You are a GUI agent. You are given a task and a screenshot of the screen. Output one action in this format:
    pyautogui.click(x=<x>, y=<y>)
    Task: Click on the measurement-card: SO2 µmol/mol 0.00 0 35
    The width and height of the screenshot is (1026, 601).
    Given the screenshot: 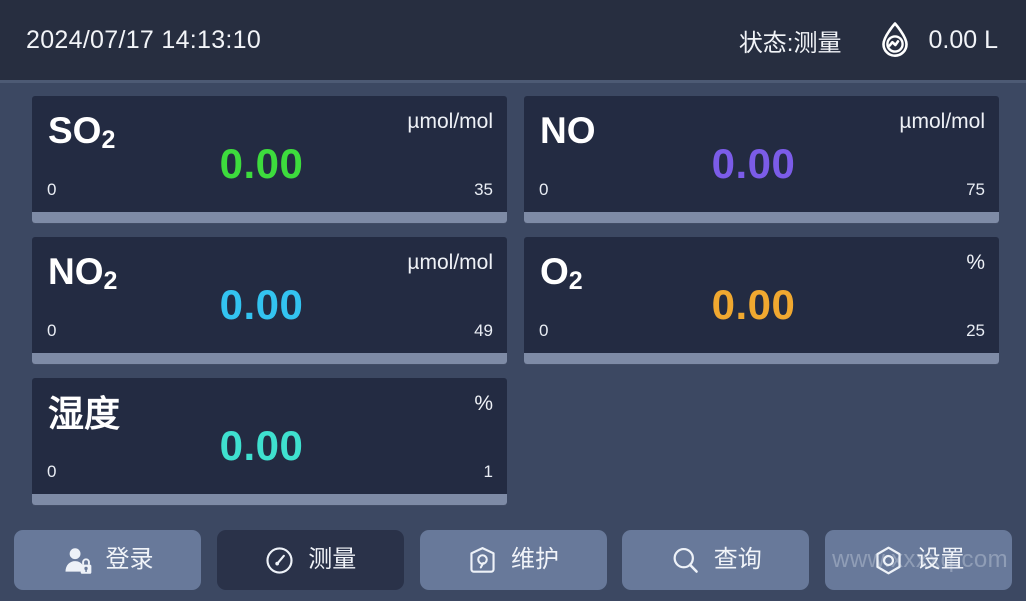 What is the action you would take?
    pyautogui.click(x=269, y=159)
    